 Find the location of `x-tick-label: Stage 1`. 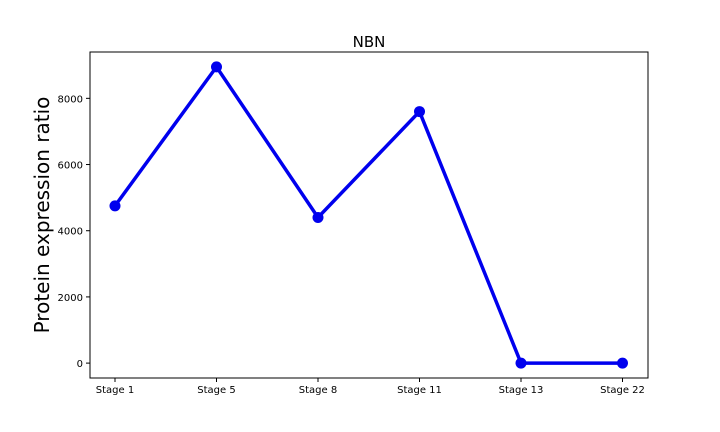

x-tick-label: Stage 1 is located at coordinates (115, 390).